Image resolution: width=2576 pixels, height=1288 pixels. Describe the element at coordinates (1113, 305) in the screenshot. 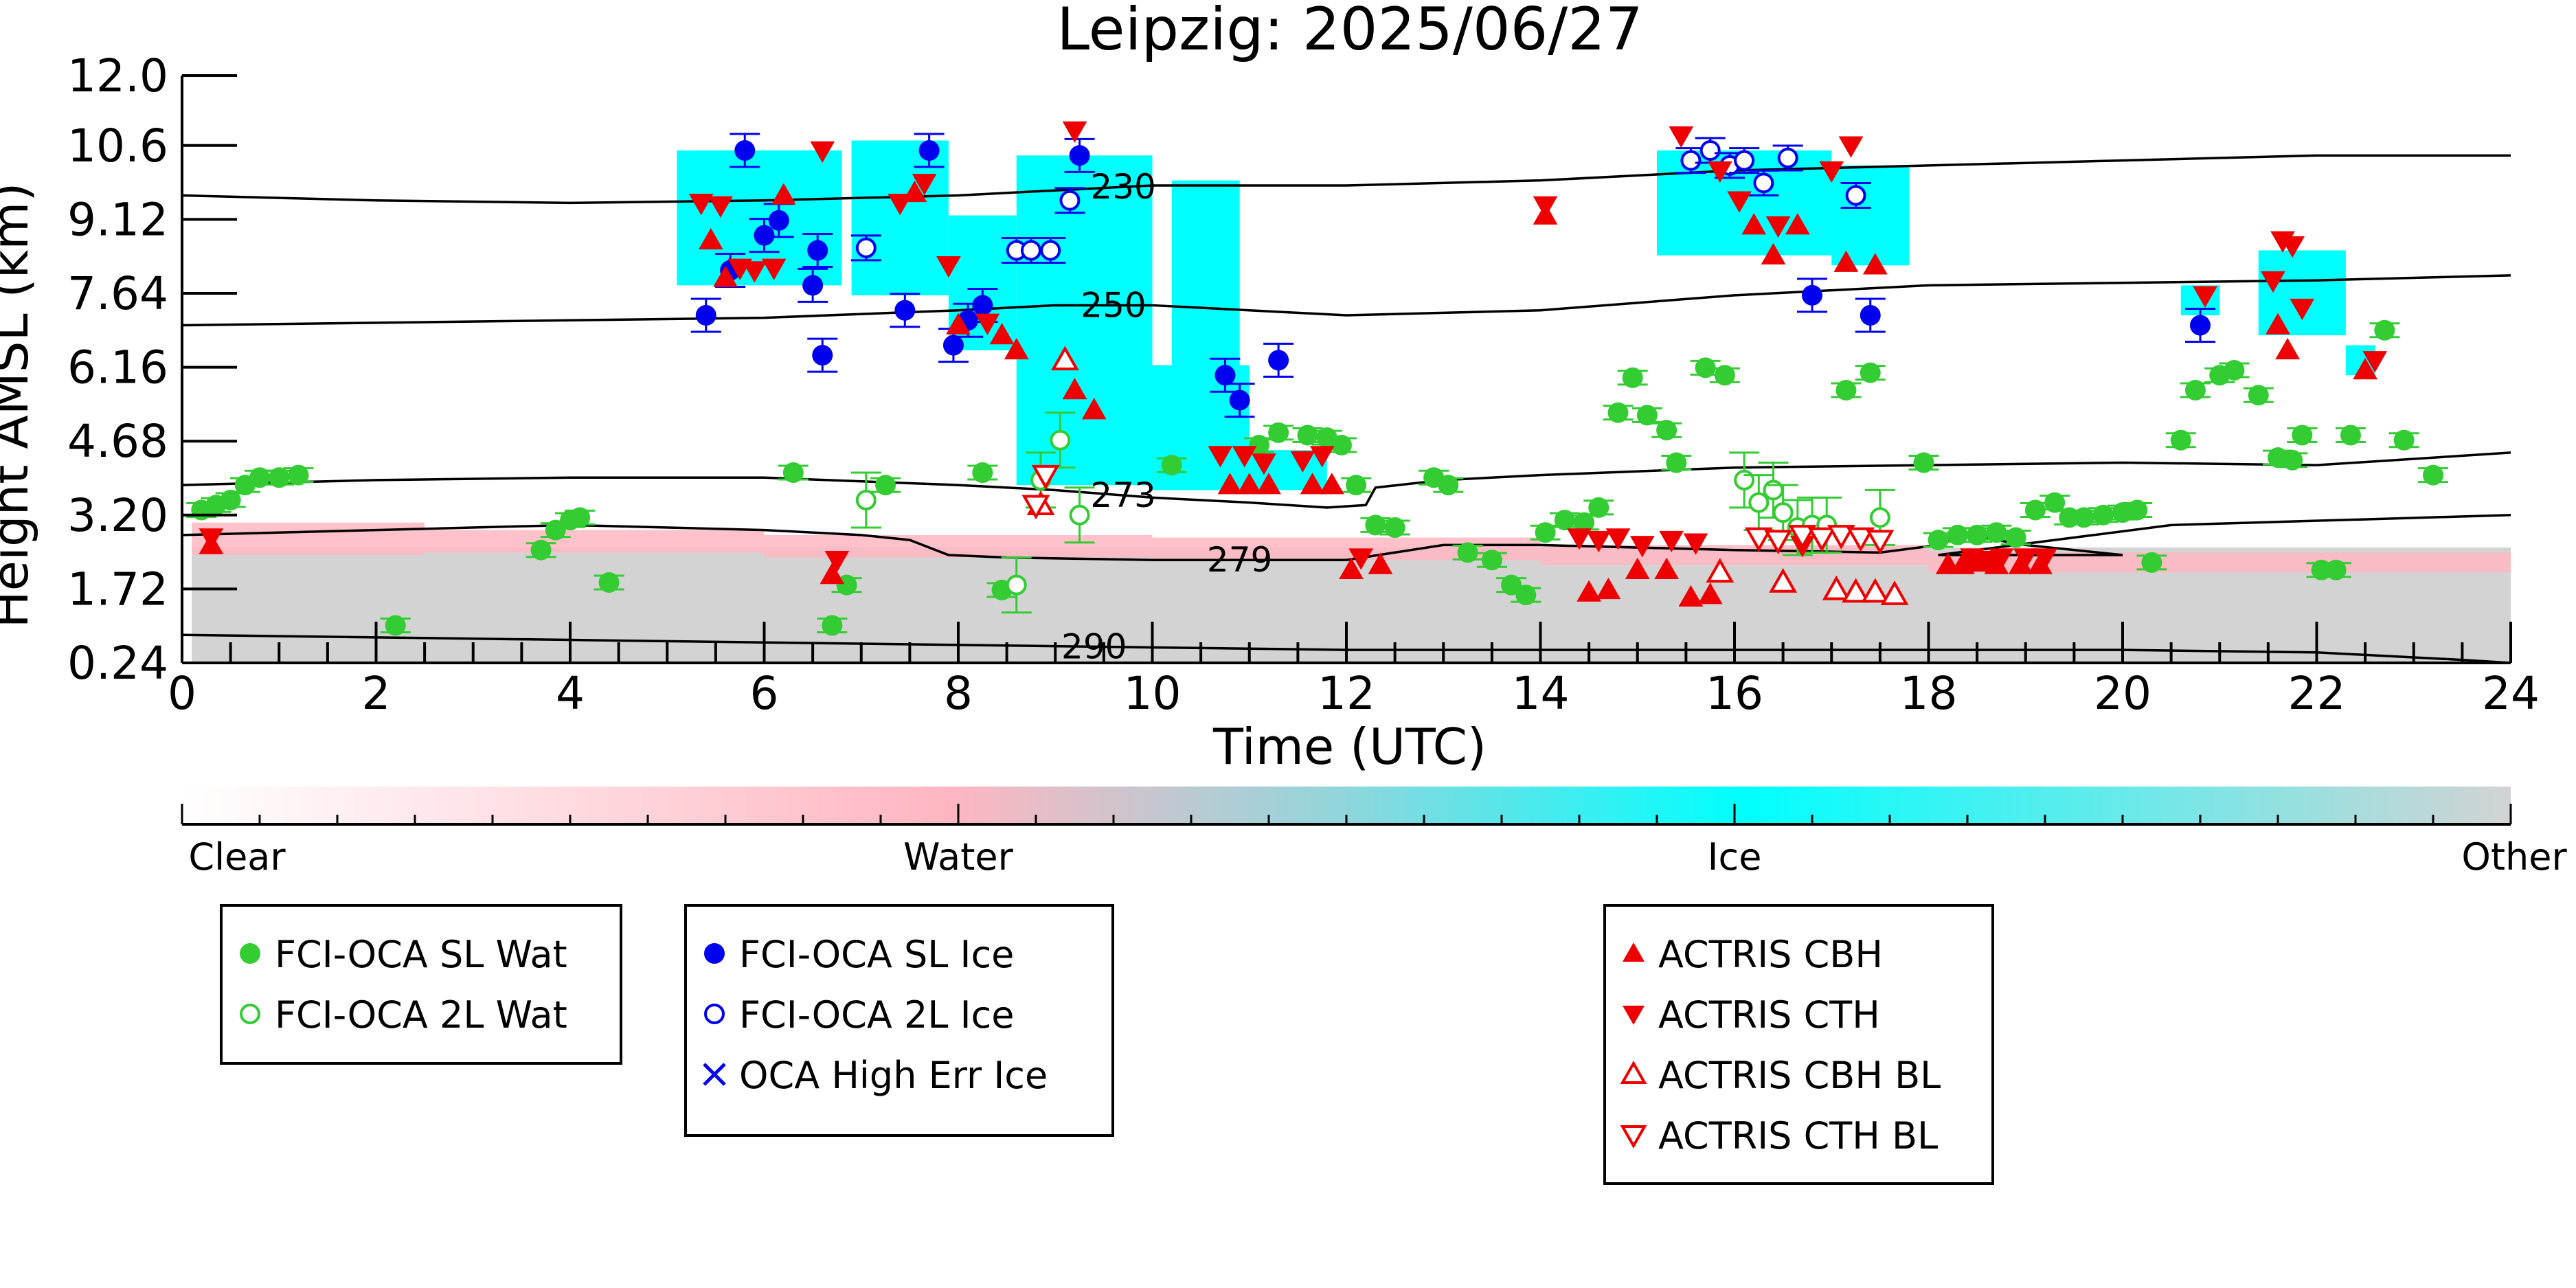

I see `contour-label-250: 250` at that location.